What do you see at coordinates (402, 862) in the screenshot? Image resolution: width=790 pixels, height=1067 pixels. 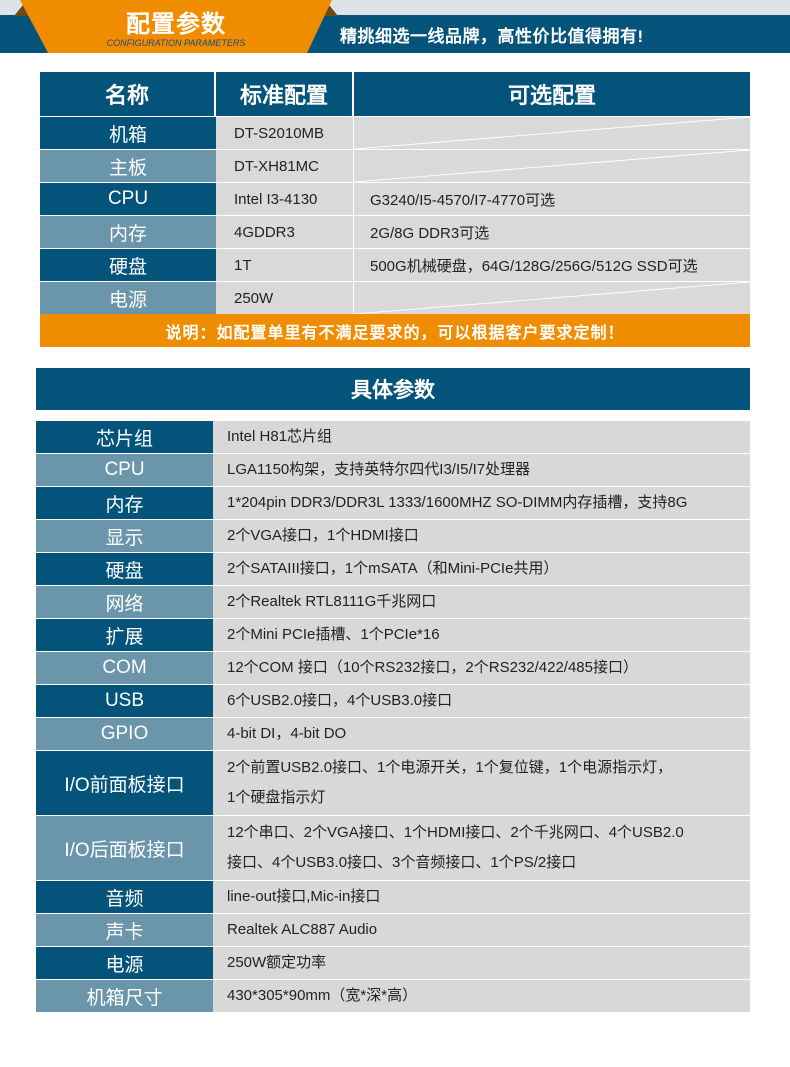 I see `spec-value-line: 接口、4个USB3.0接口、3个音频接口、1个PS/2接口` at bounding box center [402, 862].